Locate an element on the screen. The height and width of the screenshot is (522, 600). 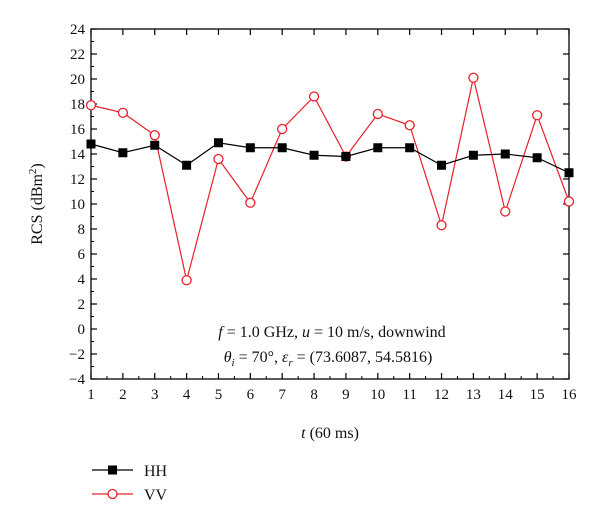
legend-marker-vv is located at coordinates (112, 494).